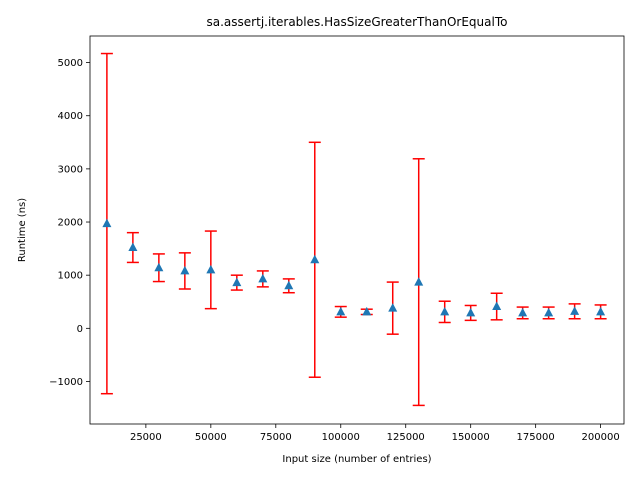  What do you see at coordinates (70, 223) in the screenshot?
I see `y-tick-label: 2000` at bounding box center [70, 223].